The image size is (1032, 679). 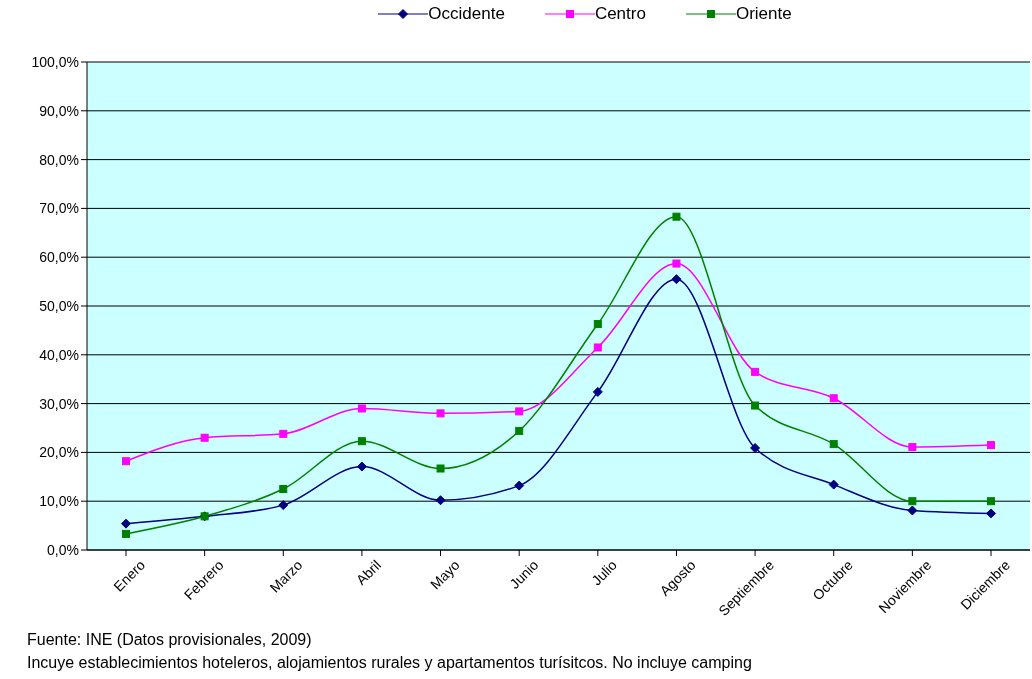 What do you see at coordinates (59, 403) in the screenshot?
I see `y-tick-label: 30,0%` at bounding box center [59, 403].